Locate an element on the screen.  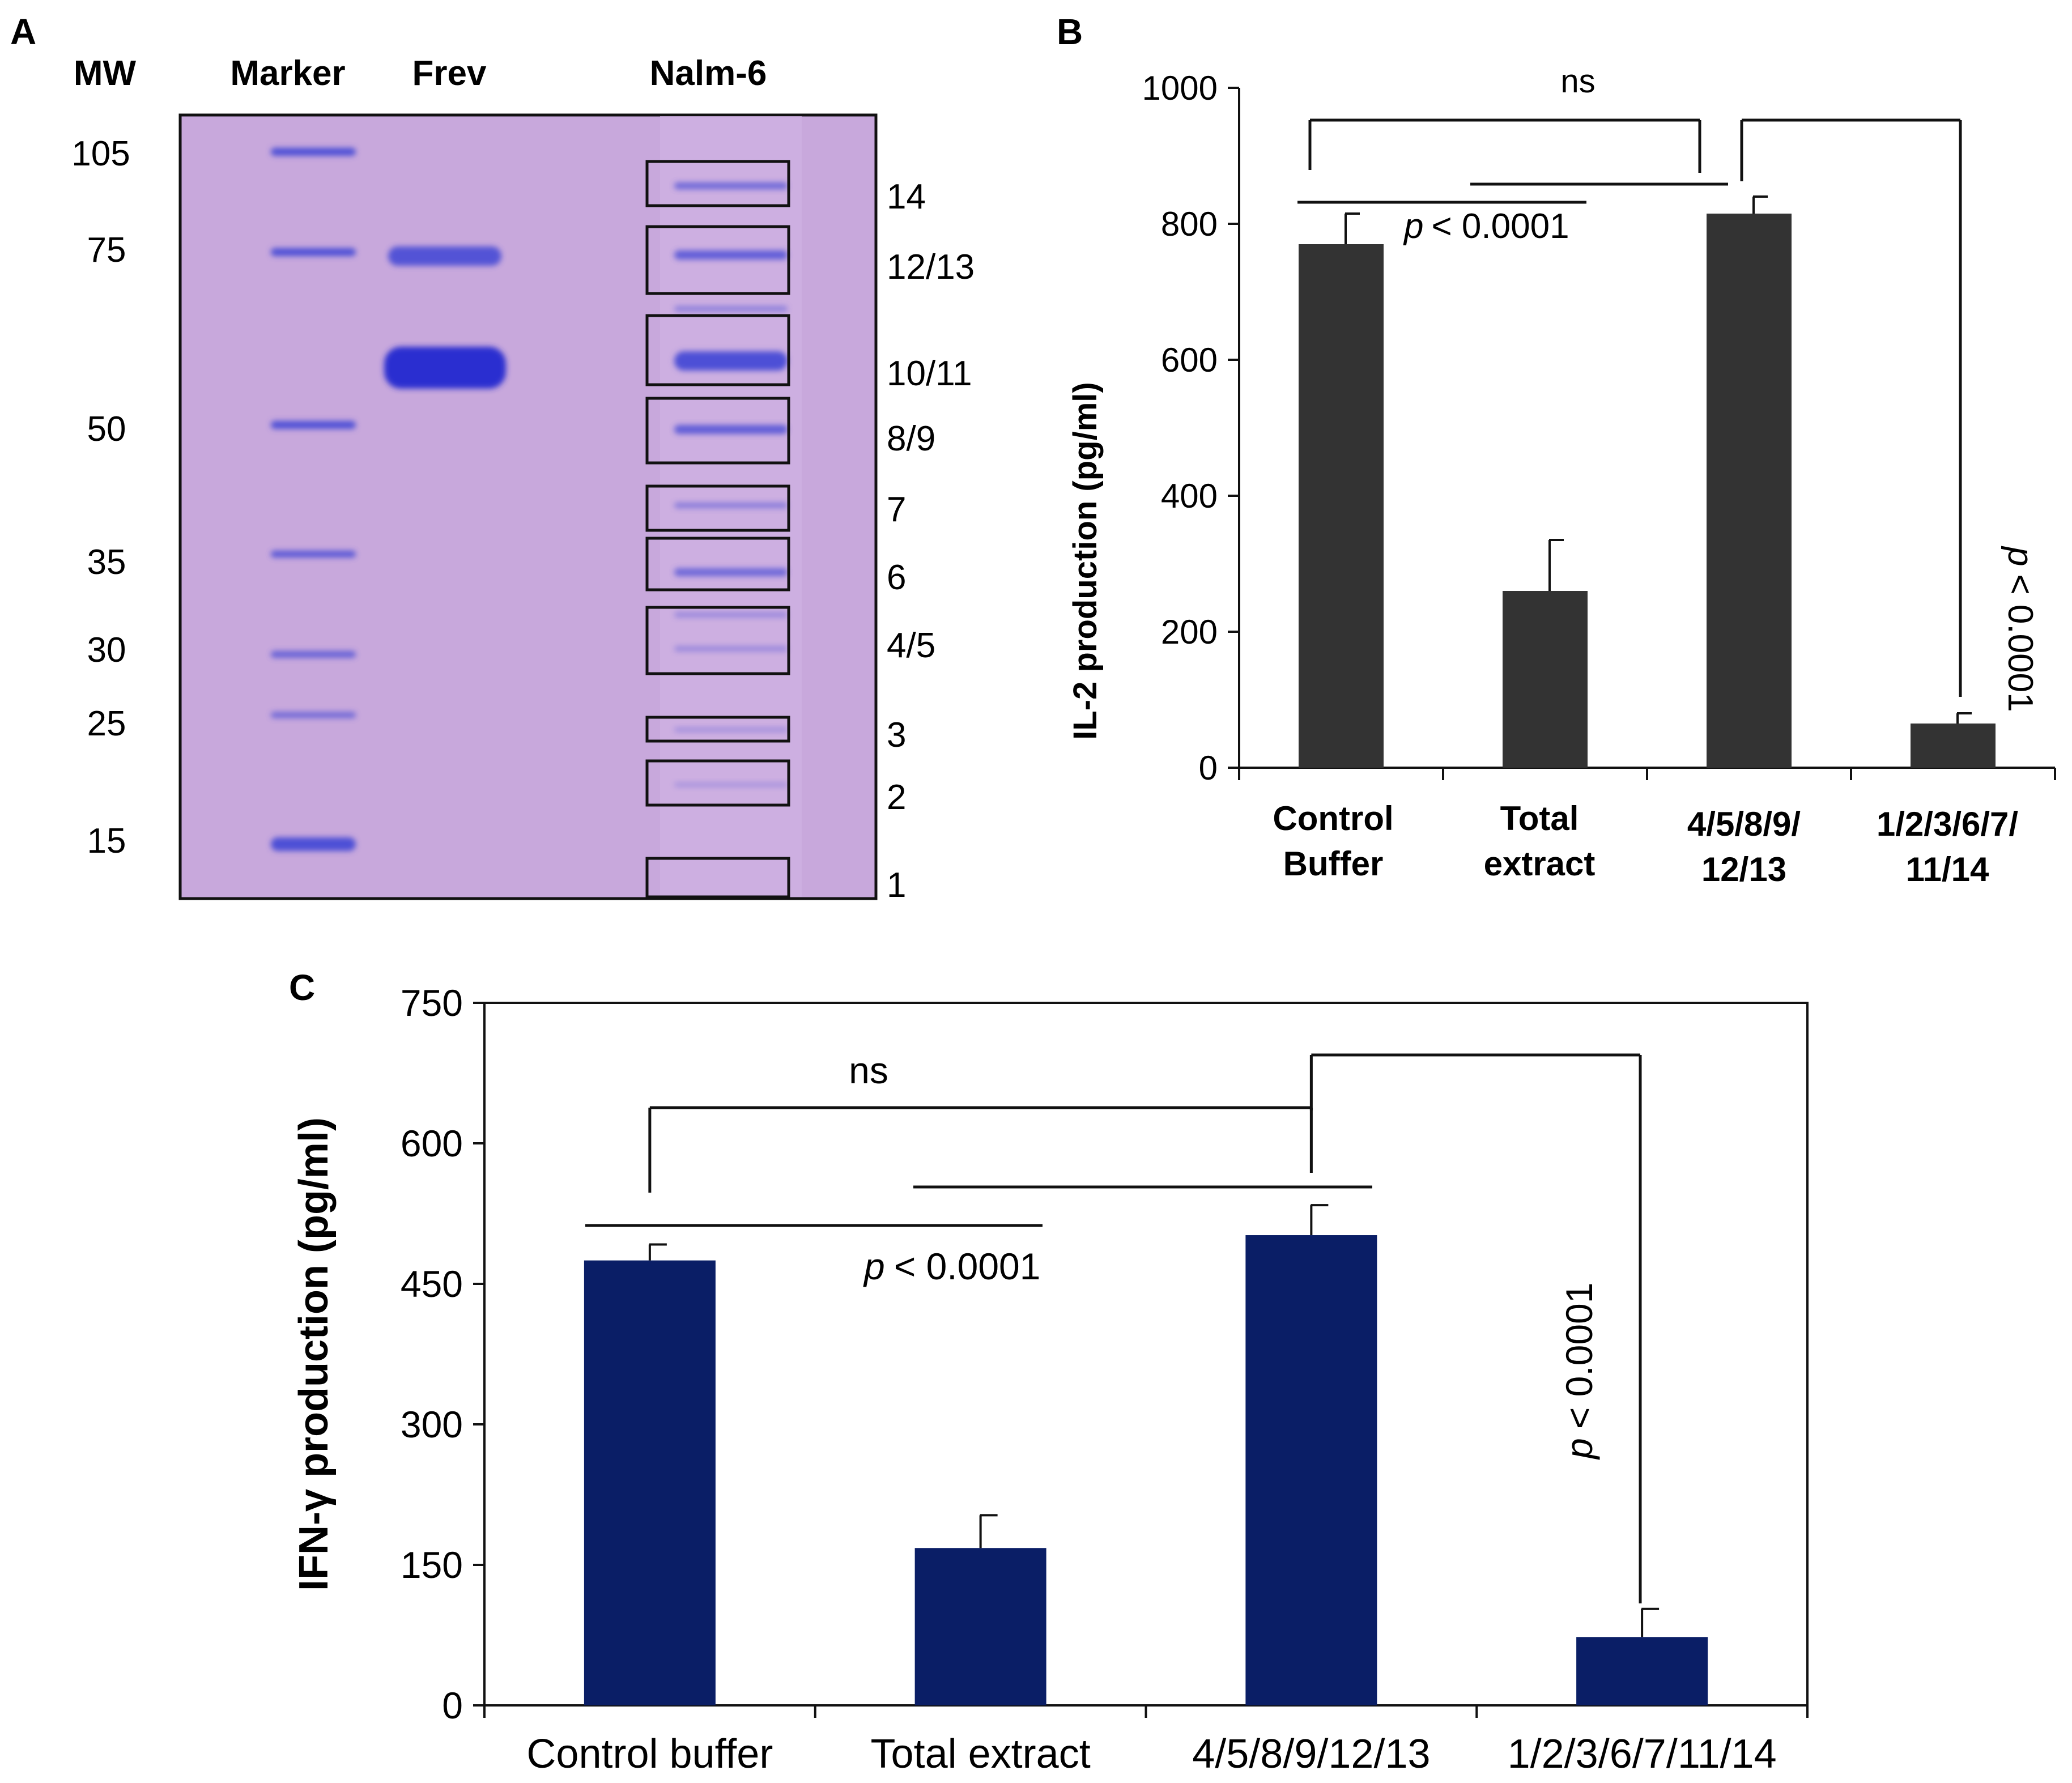
x-category-label: 1/2/3/6/7/11/14 is located at coordinates (1643, 1754).